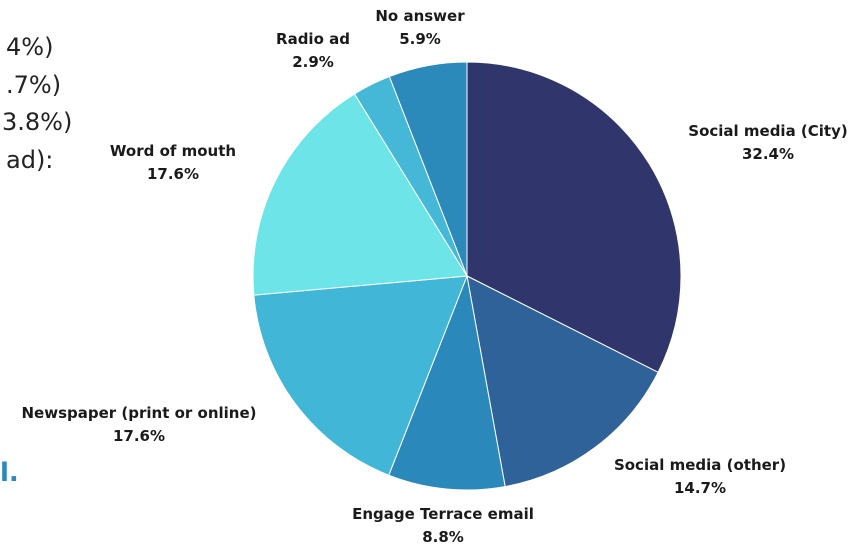  I want to click on side-text-line-1: 4%), so click(30, 47).